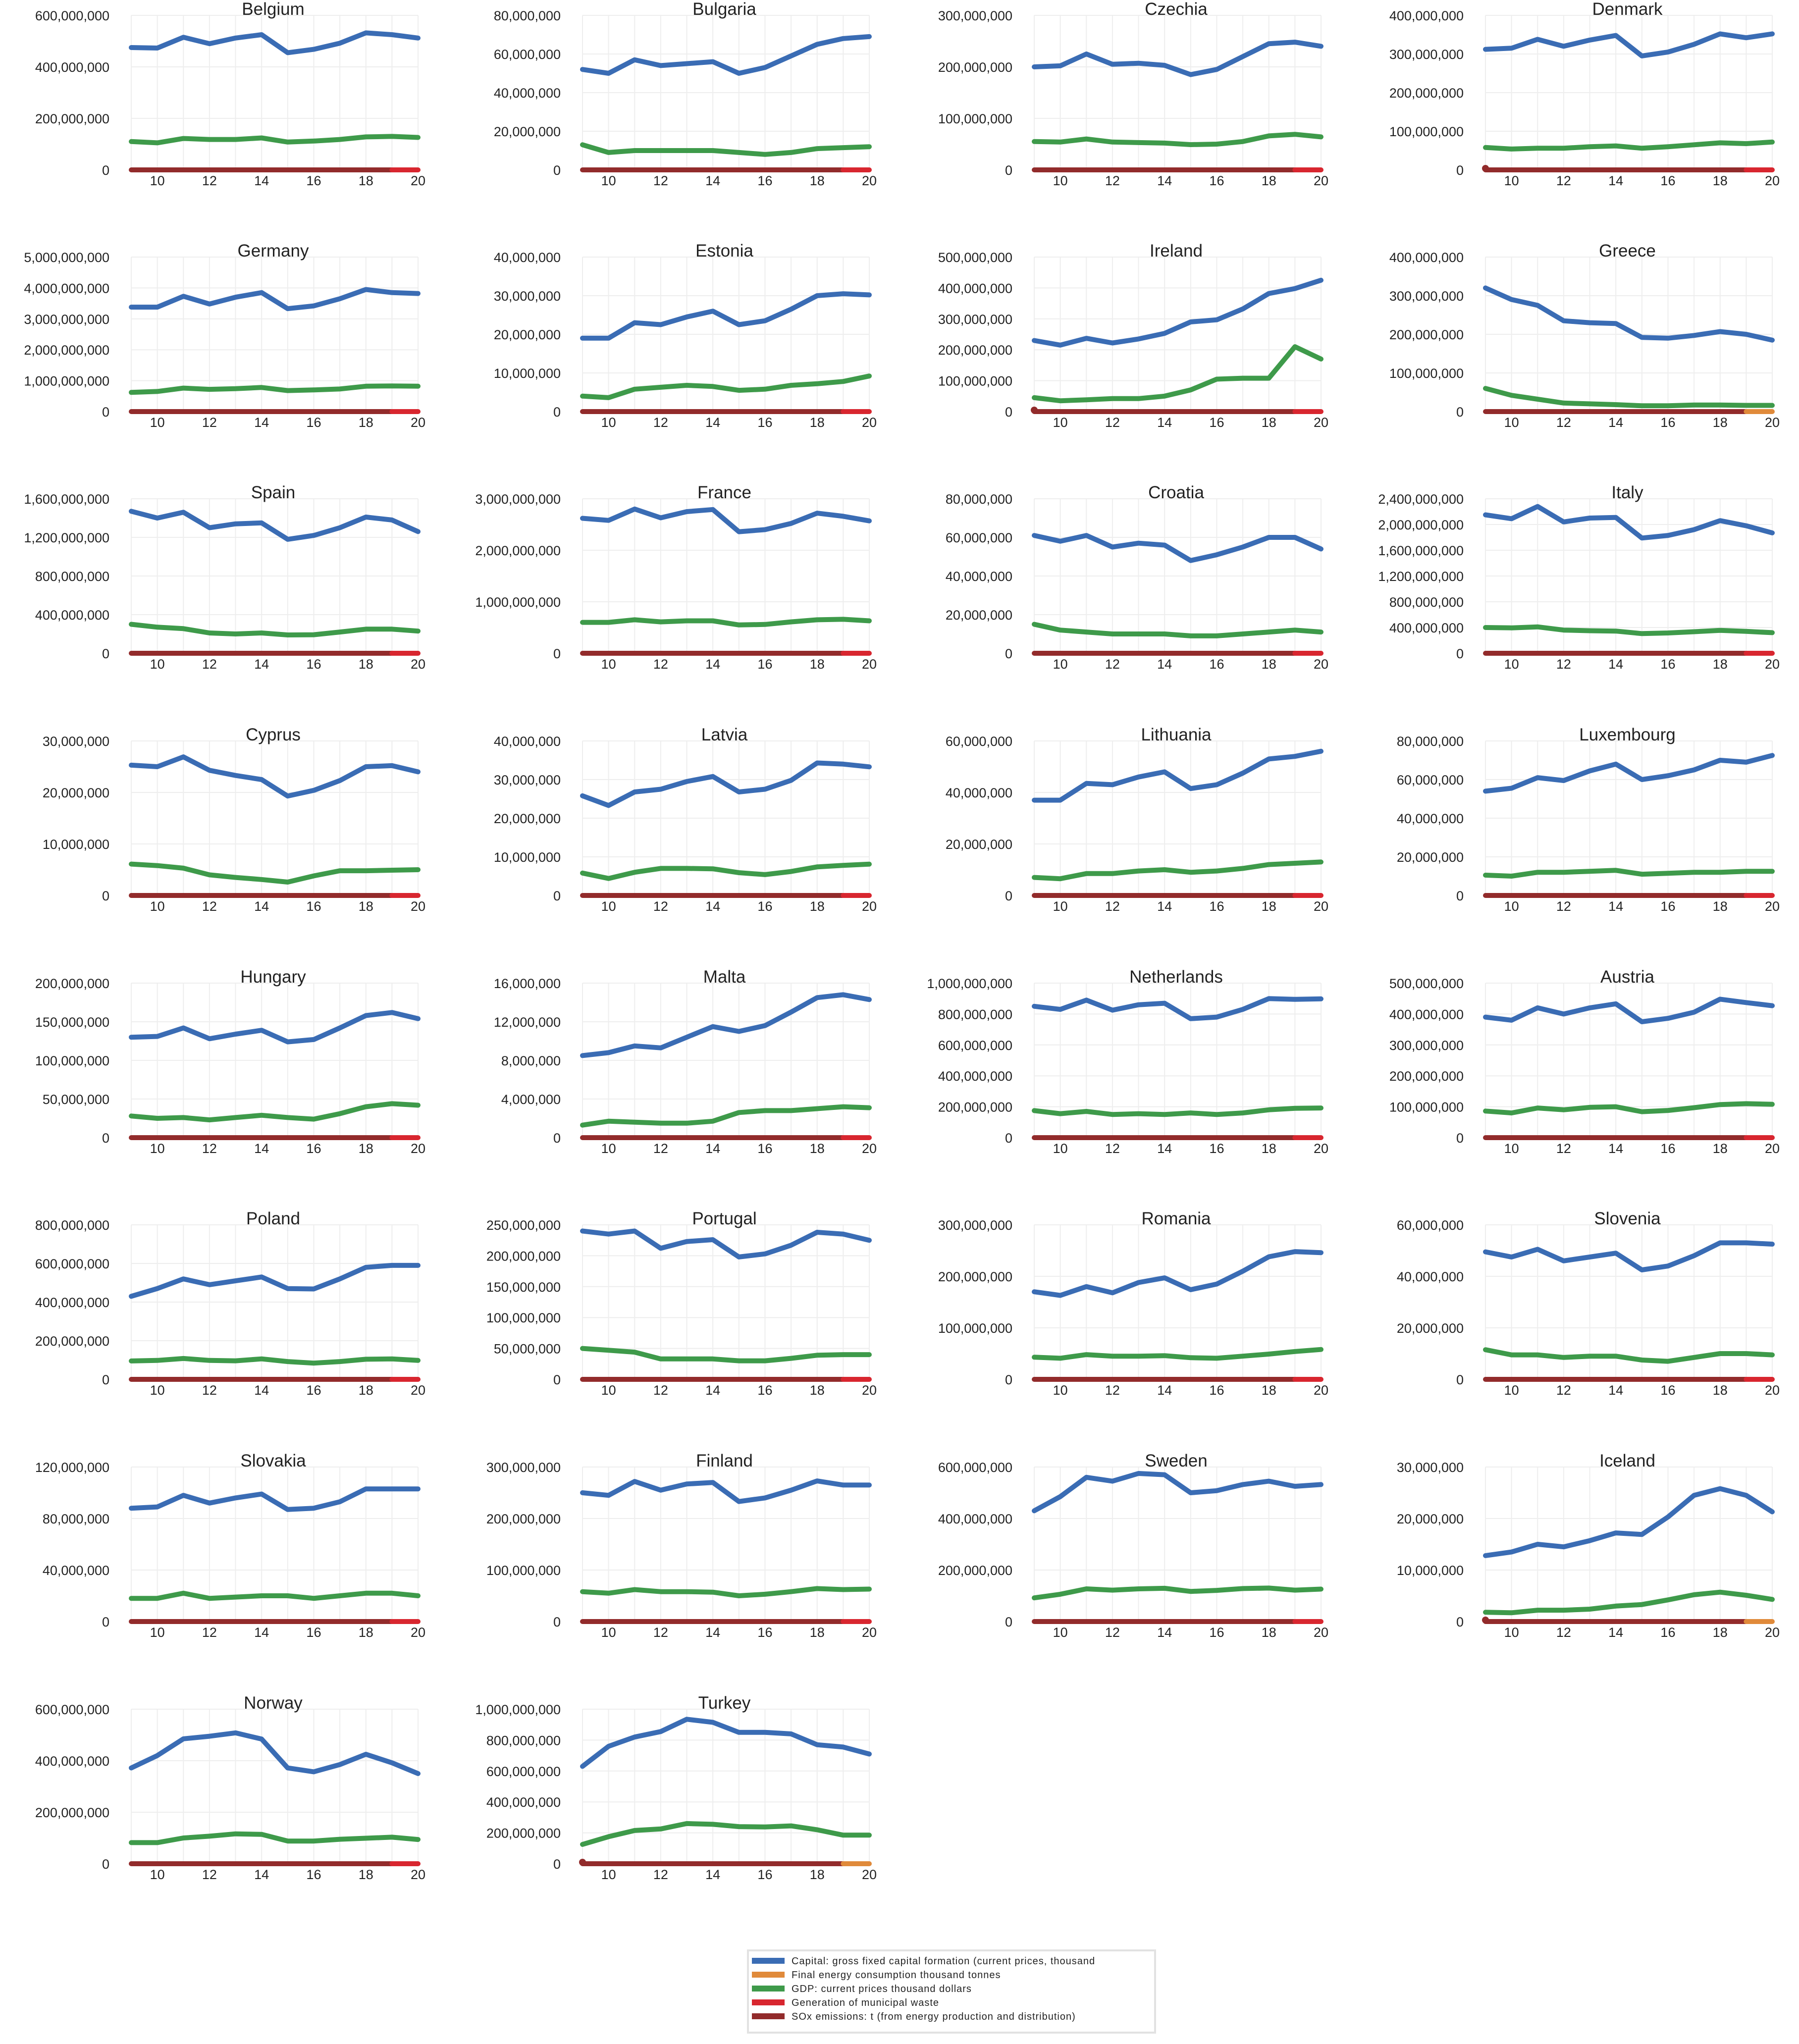 The width and height of the screenshot is (1799, 2044). Describe the element at coordinates (273, 1703) in the screenshot. I see `panel-title: Norway` at that location.